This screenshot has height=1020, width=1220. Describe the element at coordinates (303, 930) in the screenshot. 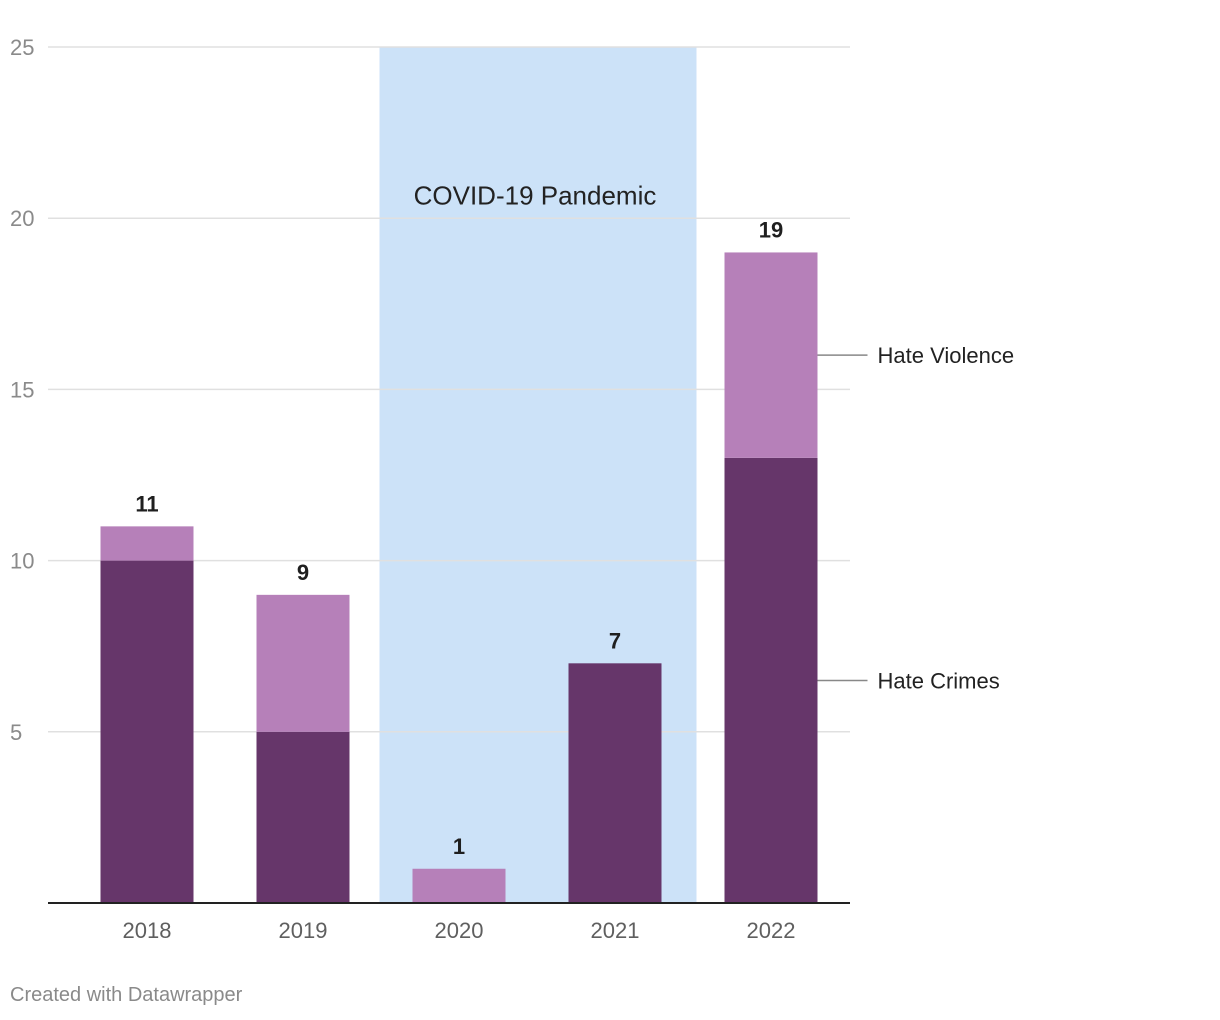

I see `x-tick-label: 2019` at that location.